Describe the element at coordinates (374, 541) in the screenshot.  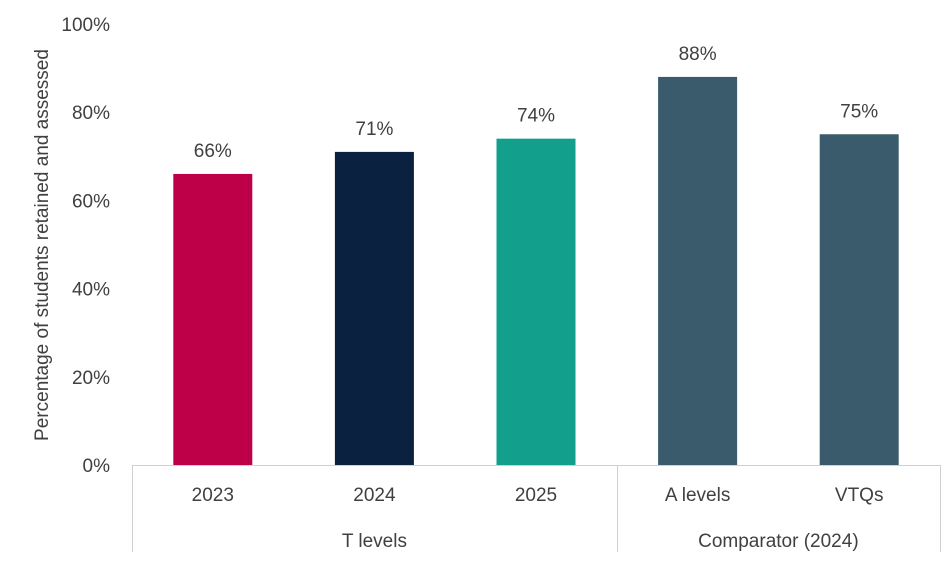
I see `x-group-label: T levels` at that location.